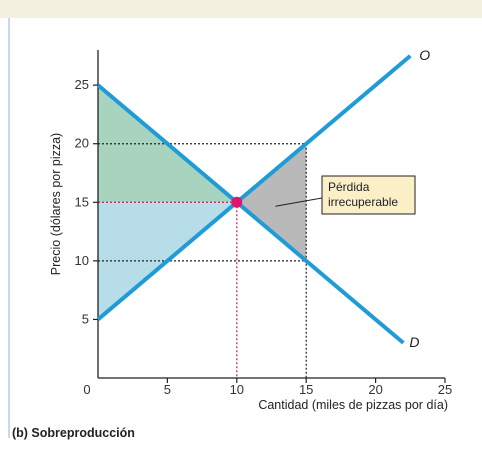 This screenshot has height=468, width=482. What do you see at coordinates (82, 84) in the screenshot?
I see `y-tick-label: 25` at bounding box center [82, 84].